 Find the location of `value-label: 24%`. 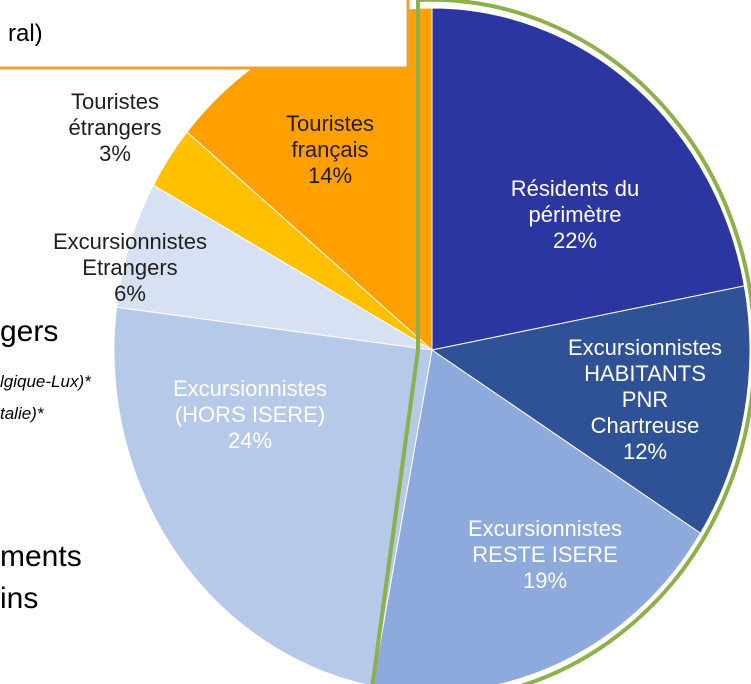

value-label: 24% is located at coordinates (250, 440).